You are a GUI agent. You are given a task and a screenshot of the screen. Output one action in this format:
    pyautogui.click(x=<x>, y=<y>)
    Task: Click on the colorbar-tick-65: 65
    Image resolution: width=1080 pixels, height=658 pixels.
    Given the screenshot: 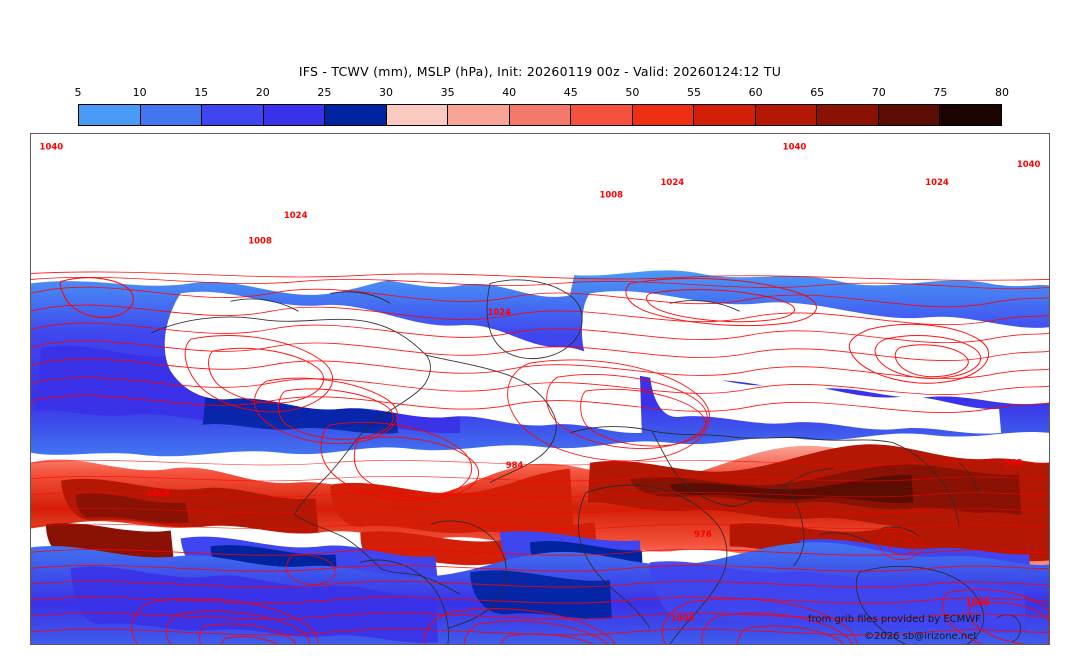 What is the action you would take?
    pyautogui.click(x=817, y=92)
    